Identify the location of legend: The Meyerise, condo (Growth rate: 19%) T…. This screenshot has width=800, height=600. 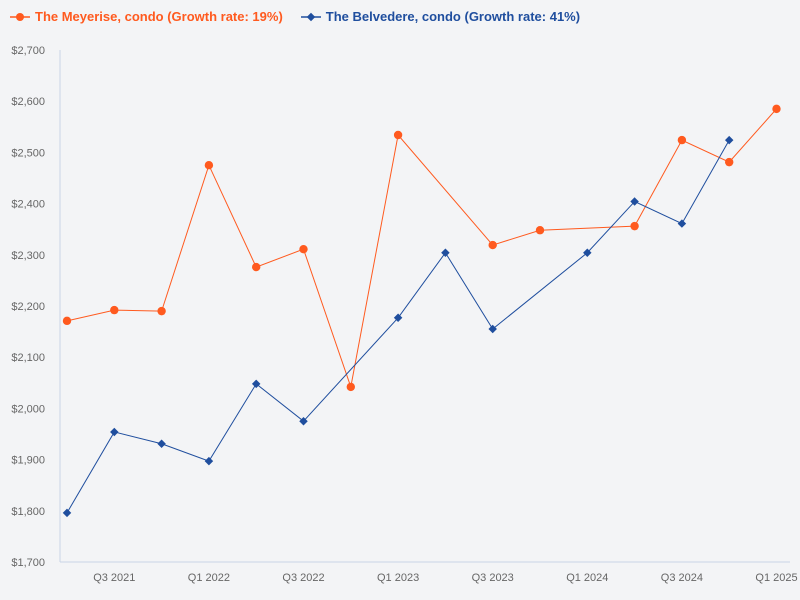
(295, 16).